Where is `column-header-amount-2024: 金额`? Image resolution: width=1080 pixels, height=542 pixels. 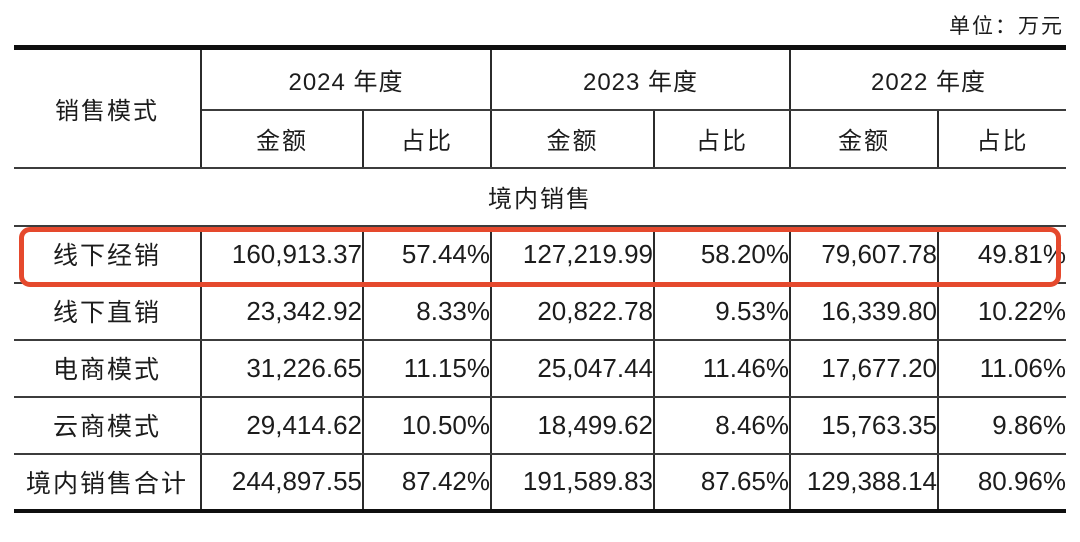
column-header-amount-2024: 金额 is located at coordinates (282, 139).